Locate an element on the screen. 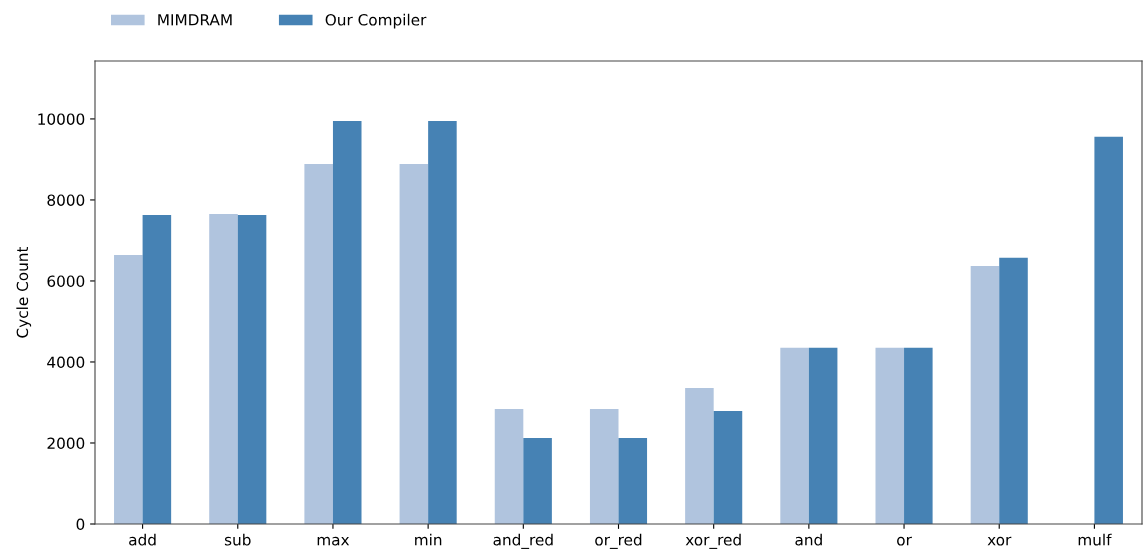 The height and width of the screenshot is (553, 1144). x-tick-label: xor is located at coordinates (999, 541).